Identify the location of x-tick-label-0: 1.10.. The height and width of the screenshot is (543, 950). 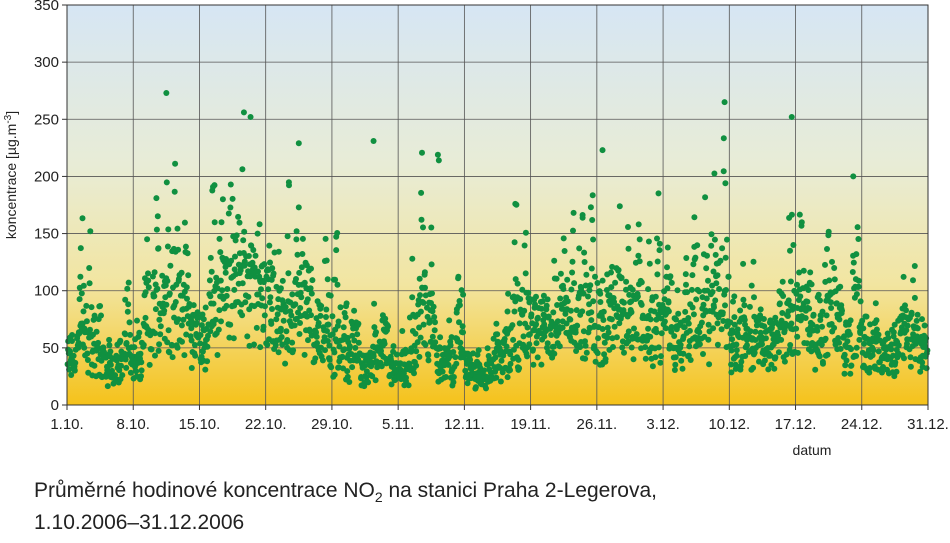
(66, 424).